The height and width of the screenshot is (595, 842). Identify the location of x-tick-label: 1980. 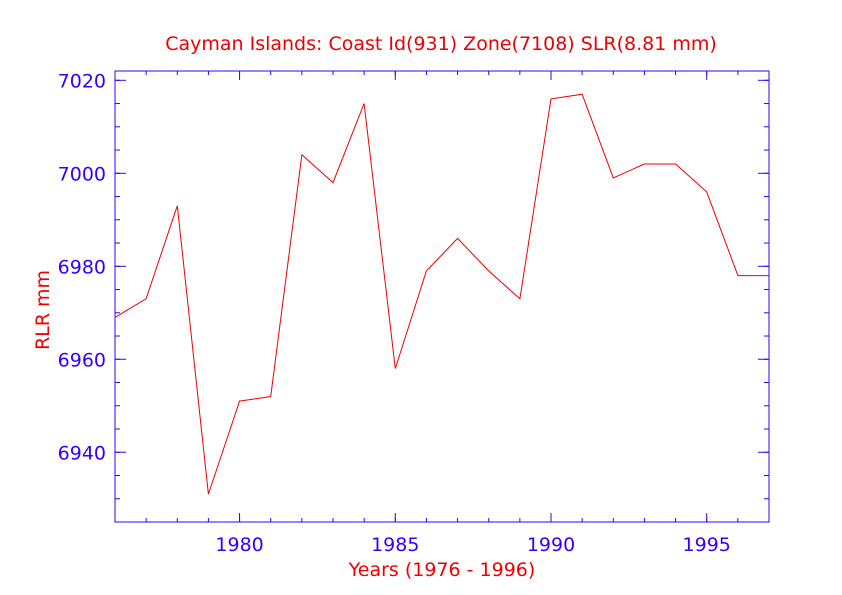
(239, 545).